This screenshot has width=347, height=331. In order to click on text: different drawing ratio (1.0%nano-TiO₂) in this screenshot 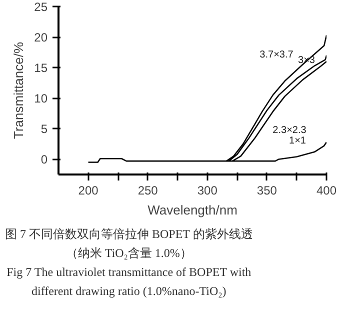, I will do `click(129, 291)`.